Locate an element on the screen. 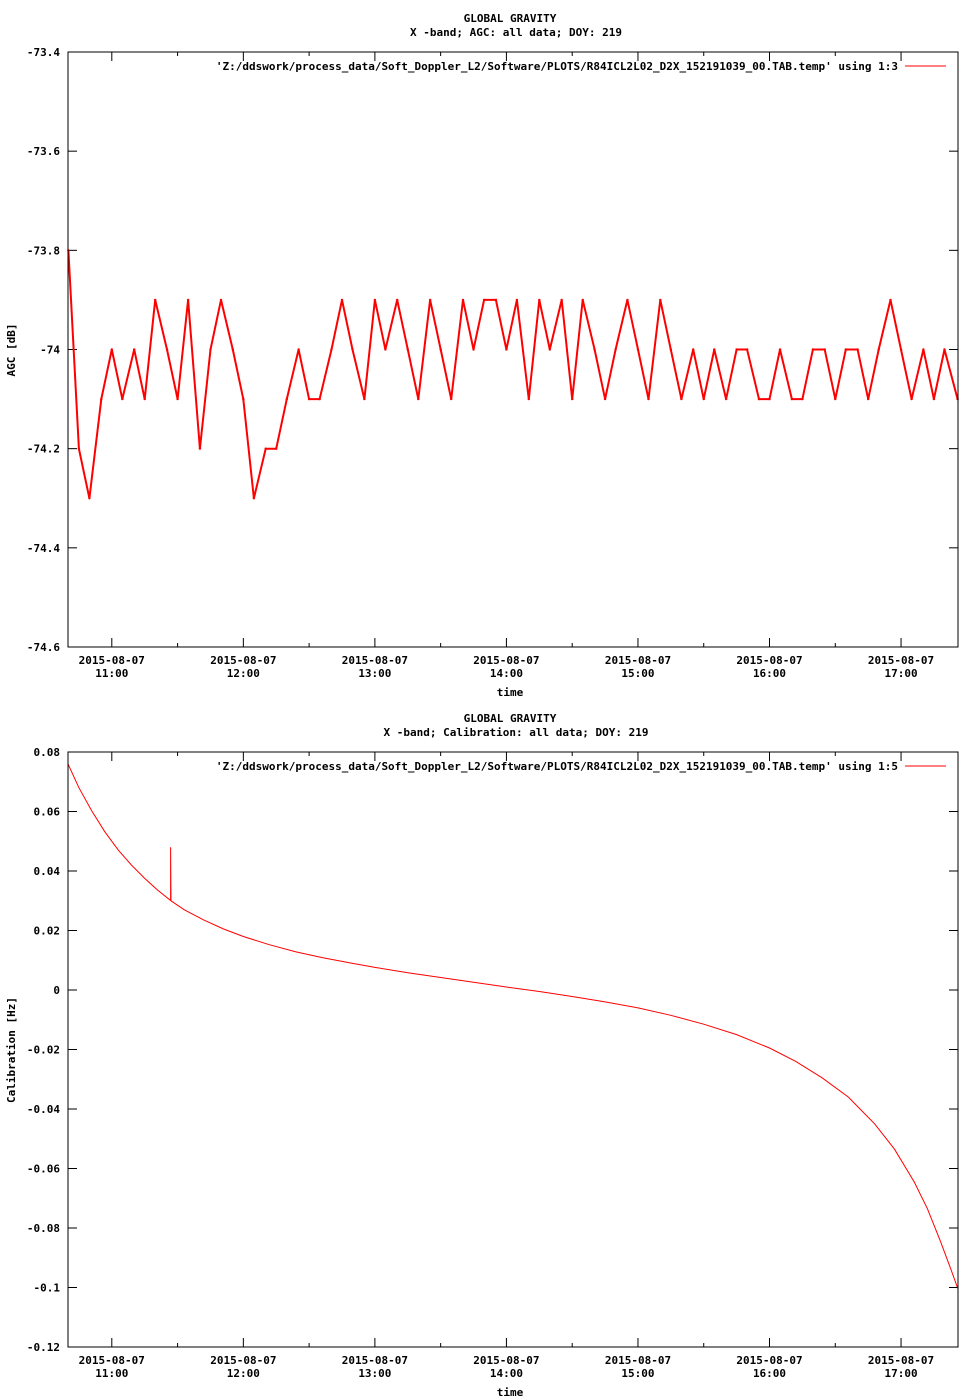 This screenshot has height=1400, width=980. calibration-y-tick-label: 0 is located at coordinates (56, 990).